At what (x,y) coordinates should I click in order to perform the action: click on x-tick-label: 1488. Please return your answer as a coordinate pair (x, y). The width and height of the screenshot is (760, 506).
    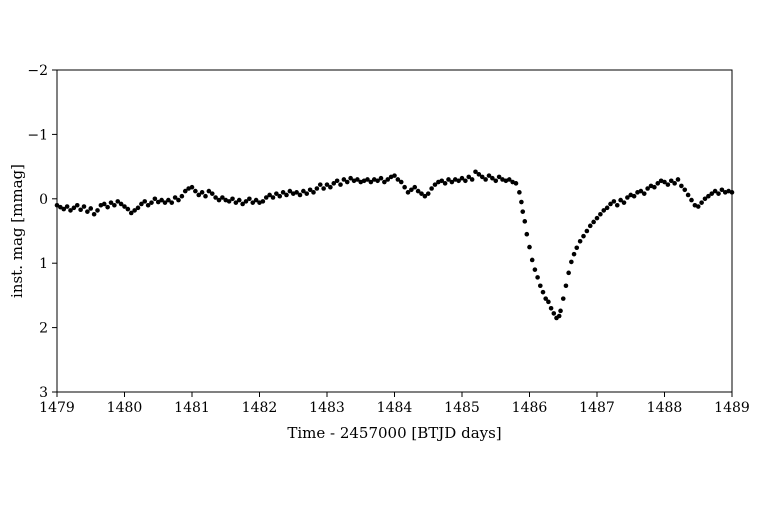
    Looking at the image, I should click on (665, 408).